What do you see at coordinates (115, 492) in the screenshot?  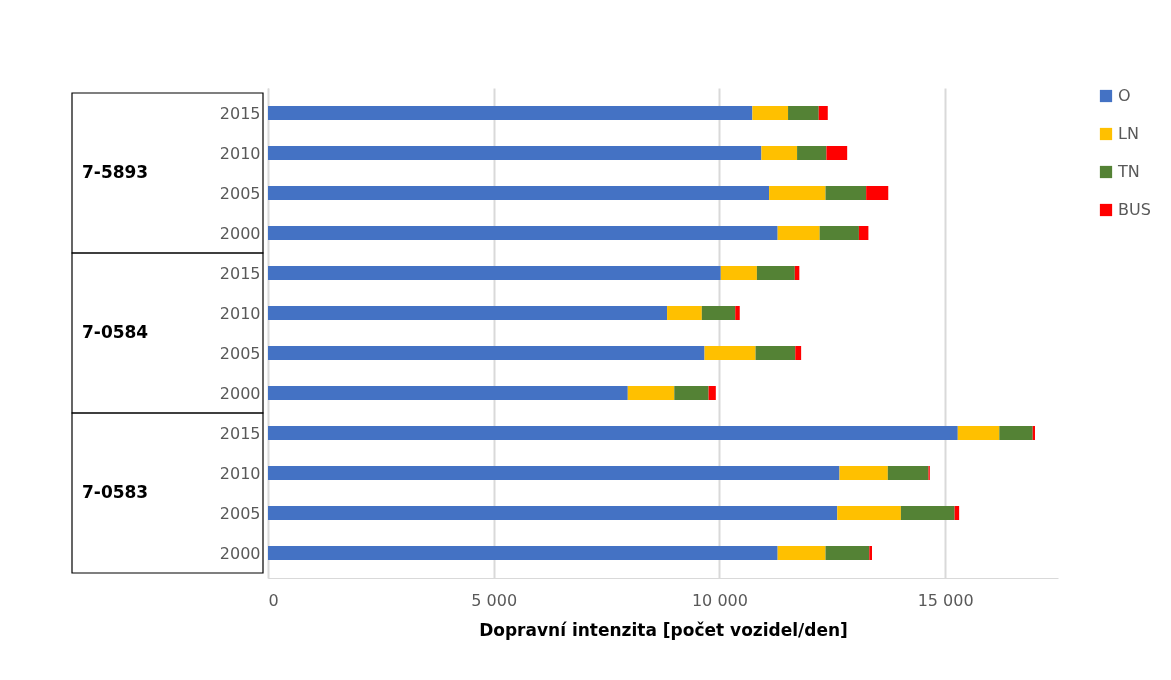 I see `text: 7-0583` at bounding box center [115, 492].